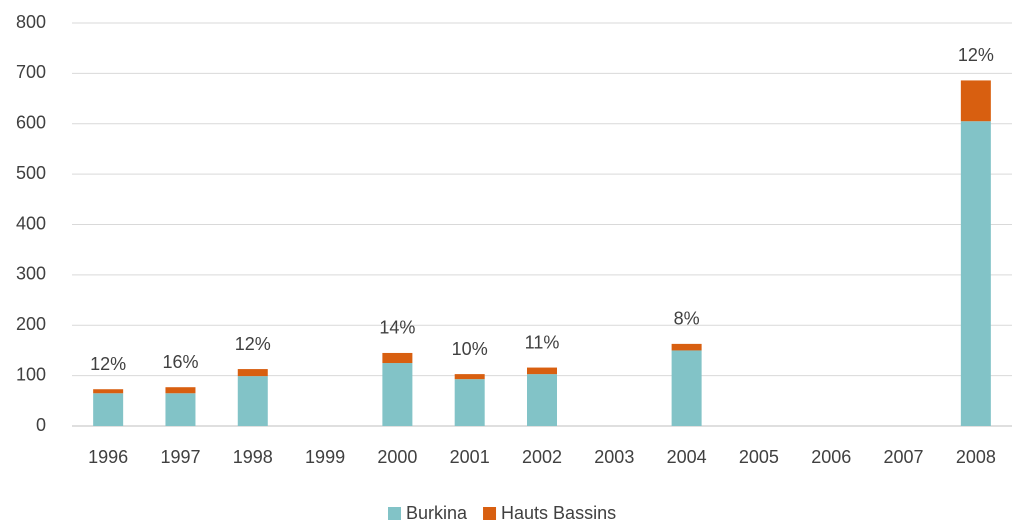 This screenshot has height=523, width=1017. What do you see at coordinates (976, 457) in the screenshot?
I see `x-tick-label: 2008` at bounding box center [976, 457].